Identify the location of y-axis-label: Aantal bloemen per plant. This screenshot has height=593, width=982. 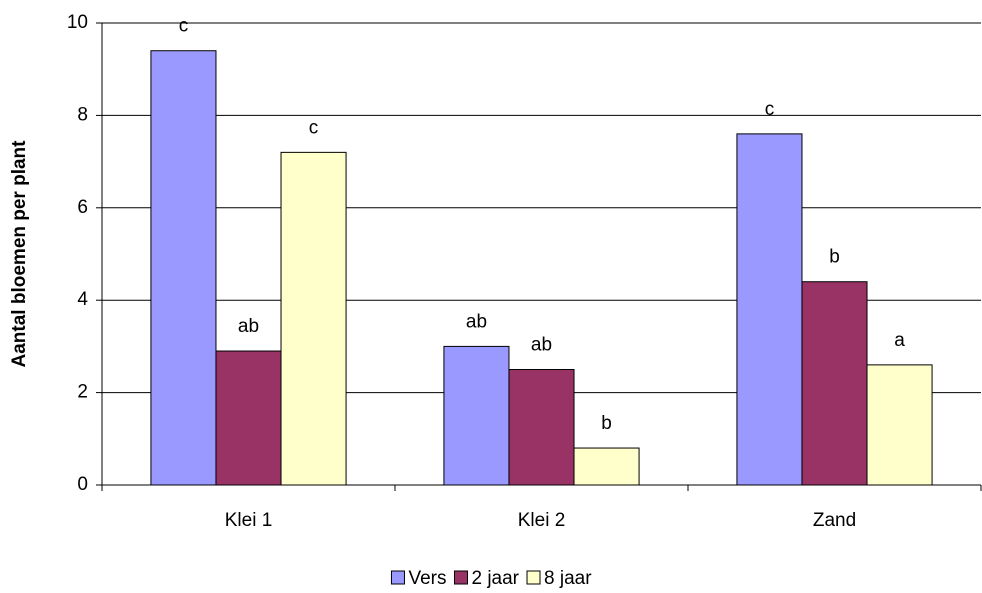
(19, 254).